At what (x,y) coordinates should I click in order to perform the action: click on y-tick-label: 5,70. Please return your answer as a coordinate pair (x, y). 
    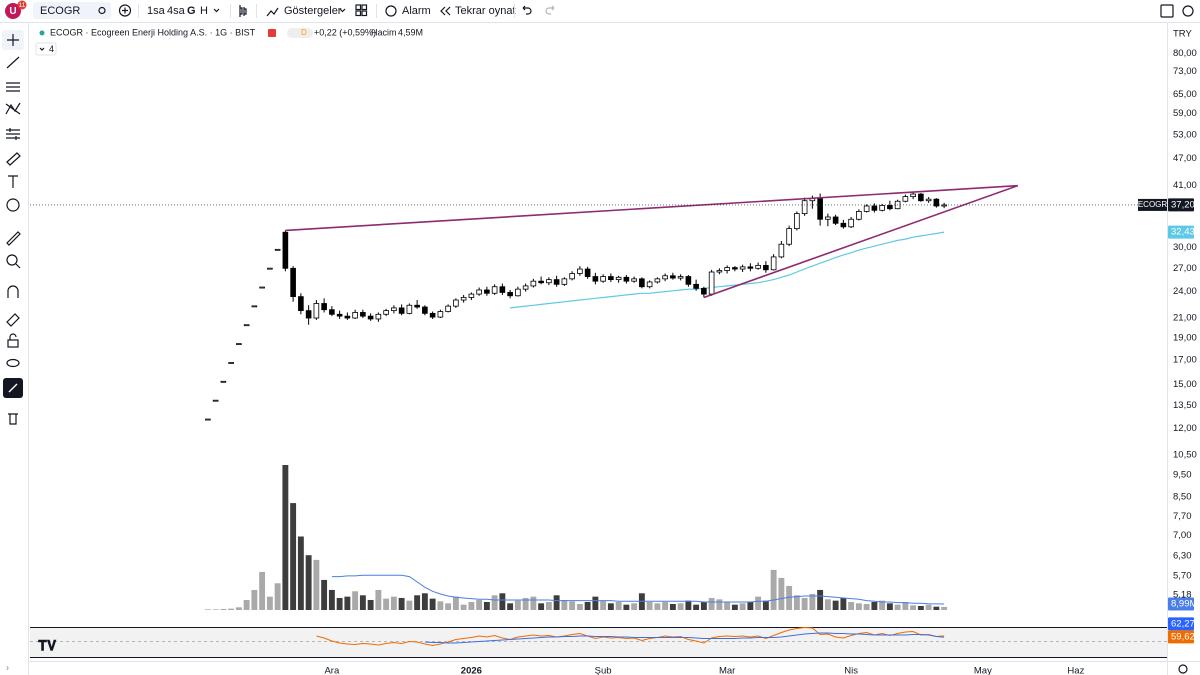
    Looking at the image, I should click on (1182, 575).